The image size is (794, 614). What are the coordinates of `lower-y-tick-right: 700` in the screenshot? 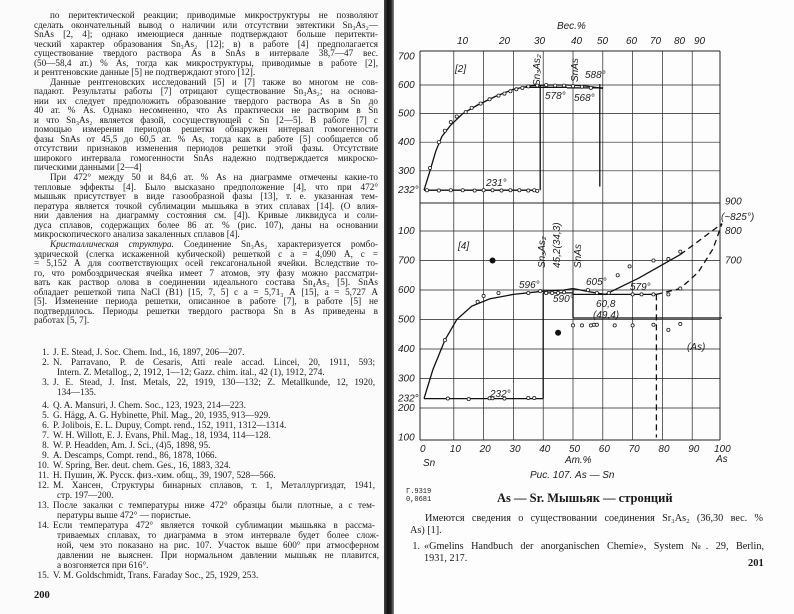 It's located at (733, 261).